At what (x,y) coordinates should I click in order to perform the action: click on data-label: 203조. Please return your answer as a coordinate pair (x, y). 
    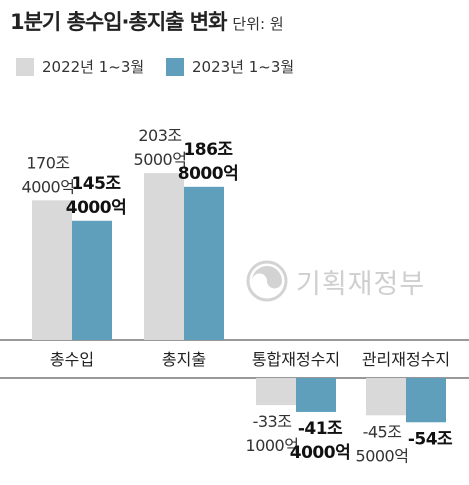
    Looking at the image, I should click on (159, 135).